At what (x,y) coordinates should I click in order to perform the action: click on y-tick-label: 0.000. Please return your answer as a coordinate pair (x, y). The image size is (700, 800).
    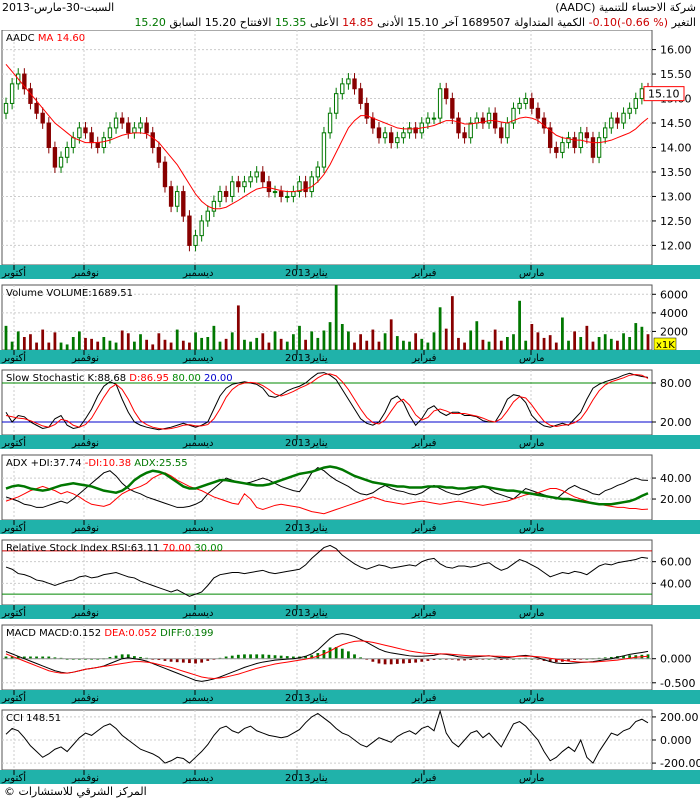
    Looking at the image, I should click on (676, 740).